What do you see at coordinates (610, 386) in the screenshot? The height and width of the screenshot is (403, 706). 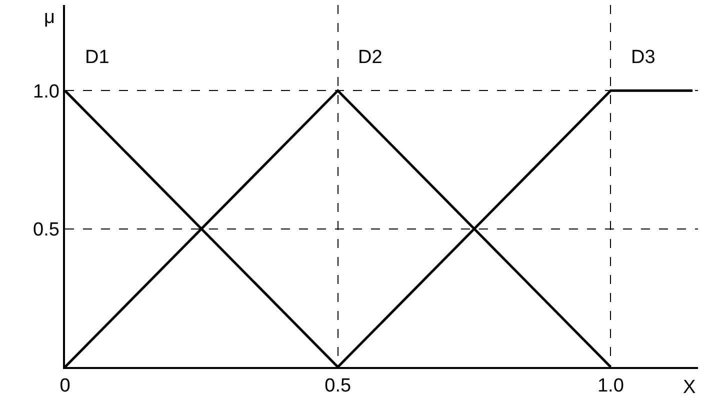 I see `x-tick-label: 1.0` at bounding box center [610, 386].